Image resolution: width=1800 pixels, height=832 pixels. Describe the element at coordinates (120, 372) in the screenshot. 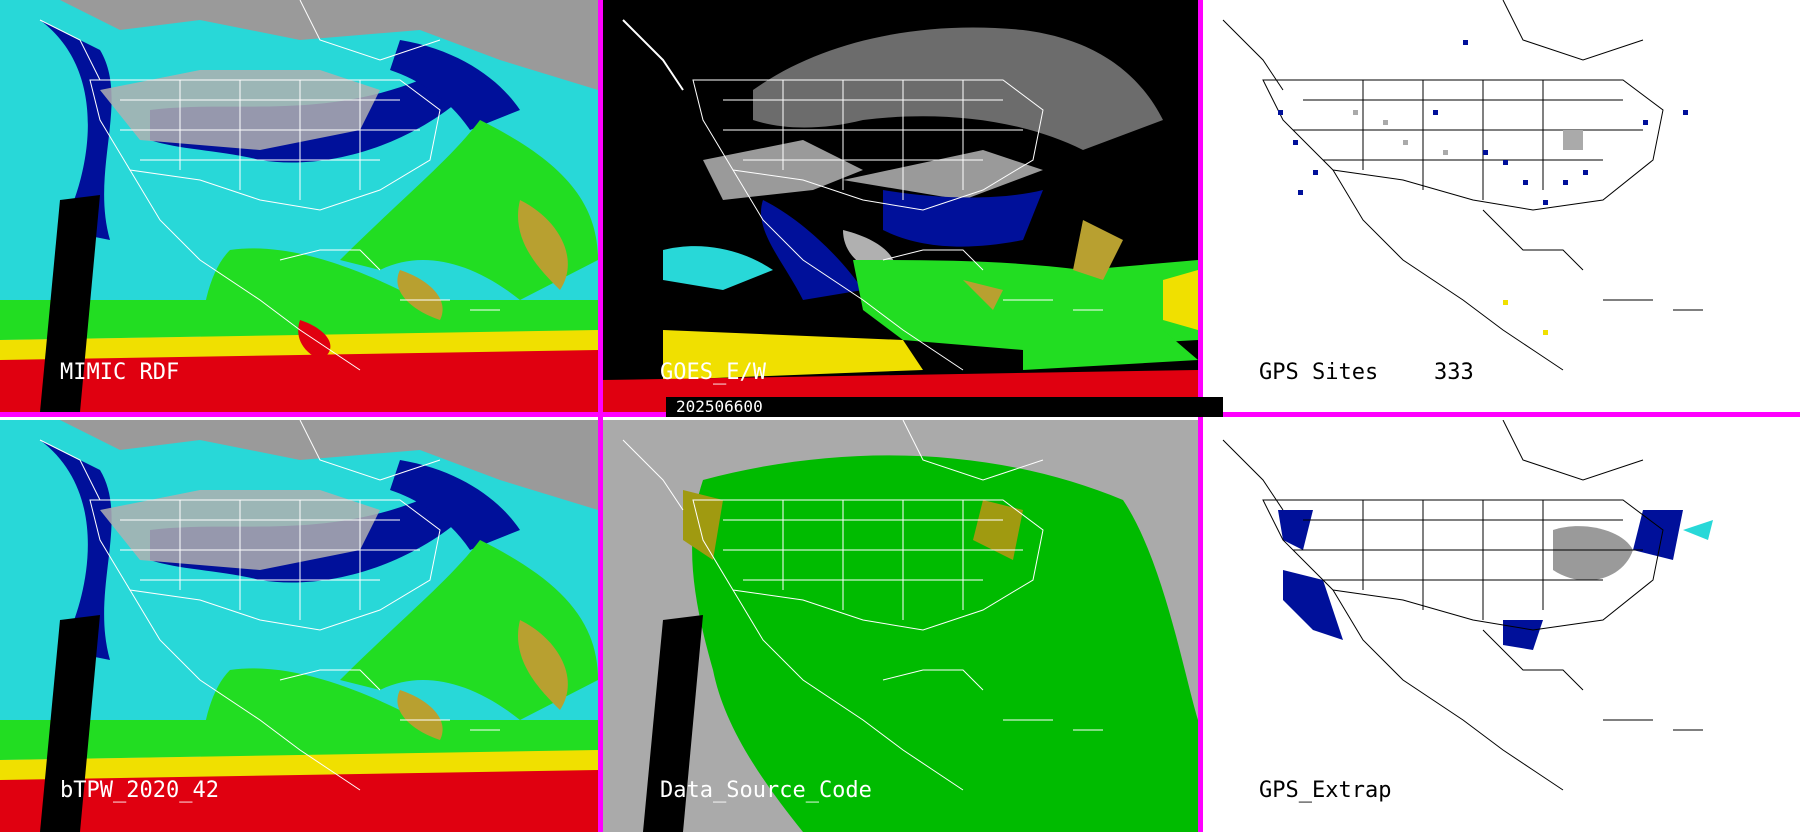

I see `mimic-rdf-label: MIMIC RDF` at that location.